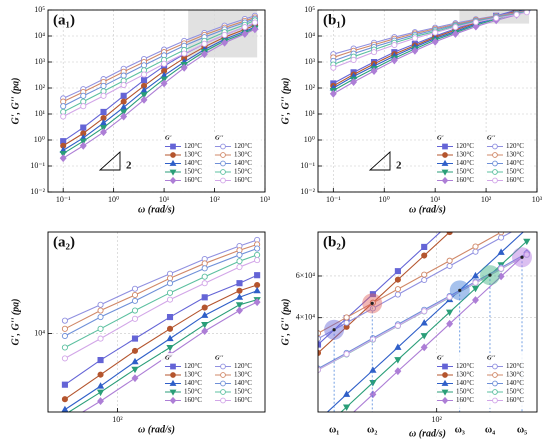  What do you see at coordinates (40, 113) in the screenshot?
I see `y-tick-label: 10¹` at bounding box center [40, 113].